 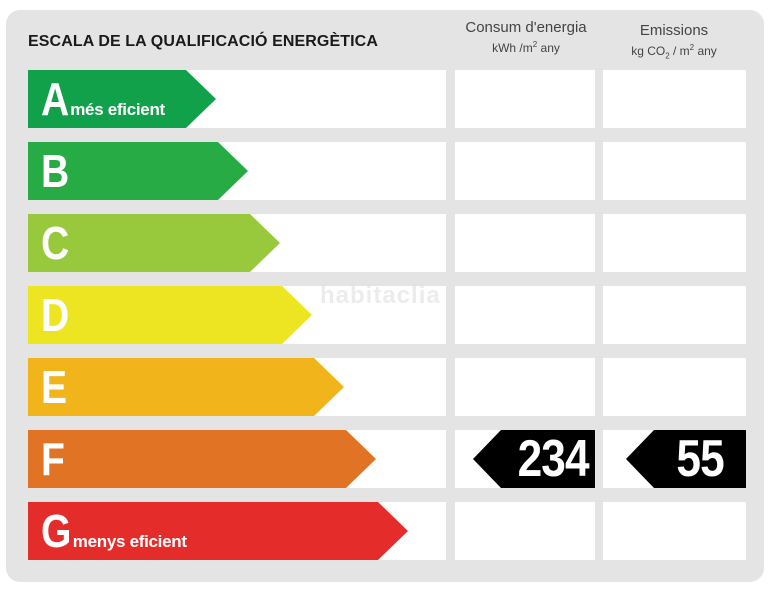 I want to click on consum-column-header: Consum d'energia kWh /m2 any, so click(x=526, y=37).